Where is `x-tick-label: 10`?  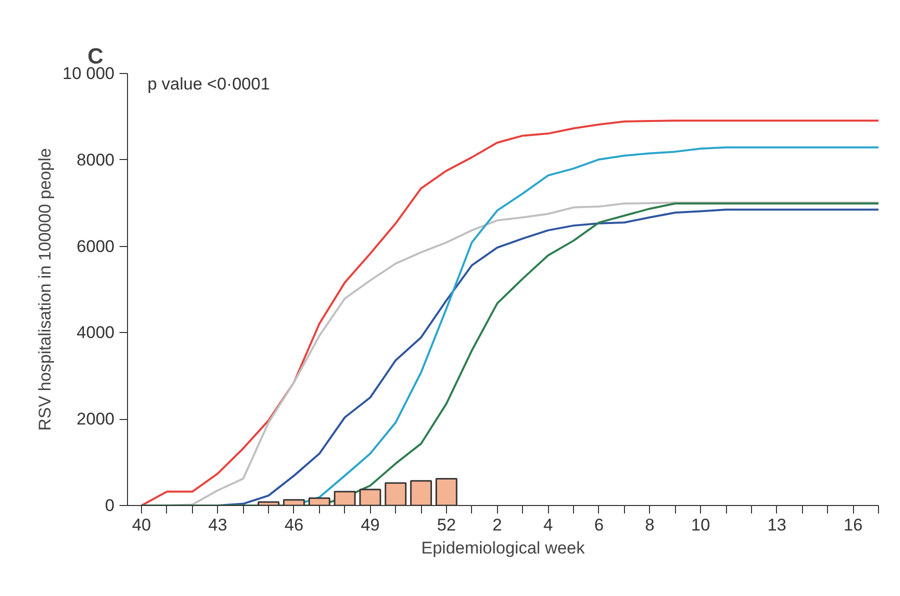 x-tick-label: 10 is located at coordinates (700, 525).